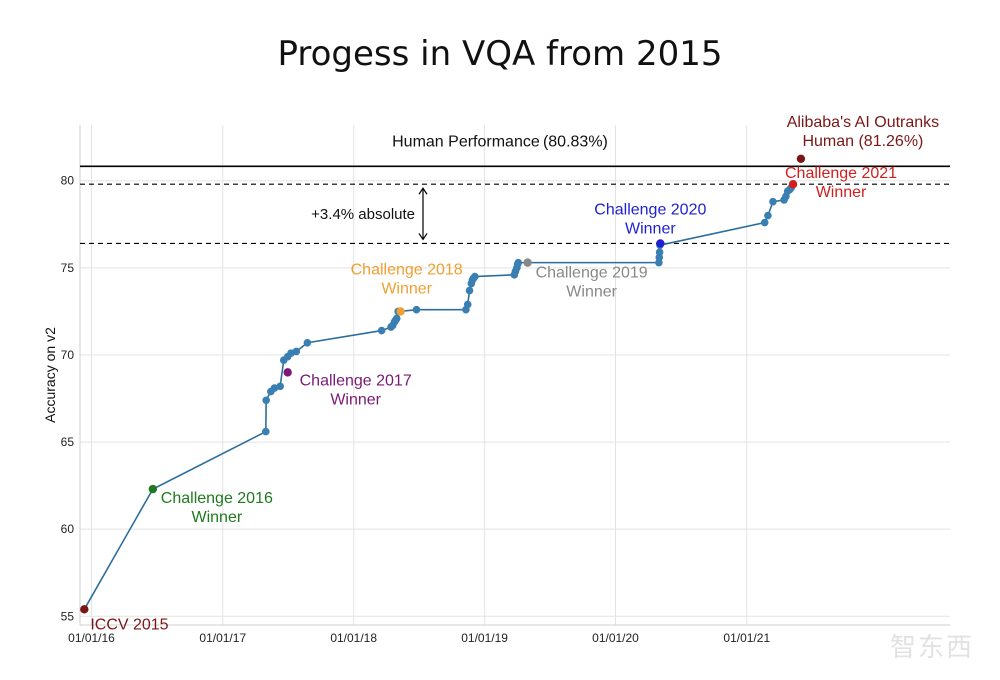 The height and width of the screenshot is (680, 1000). Describe the element at coordinates (591, 292) in the screenshot. I see `challenge-2019-label: Winner` at that location.